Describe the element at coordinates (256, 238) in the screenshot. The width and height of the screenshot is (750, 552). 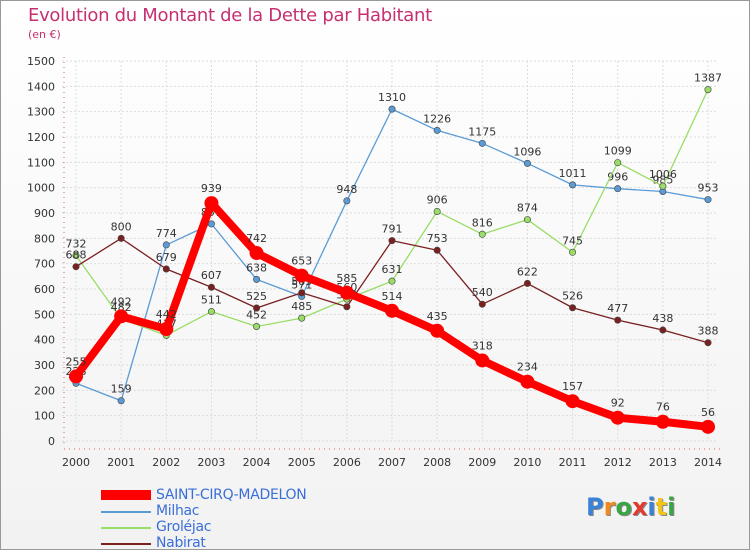
I see `data-label: 742` at that location.